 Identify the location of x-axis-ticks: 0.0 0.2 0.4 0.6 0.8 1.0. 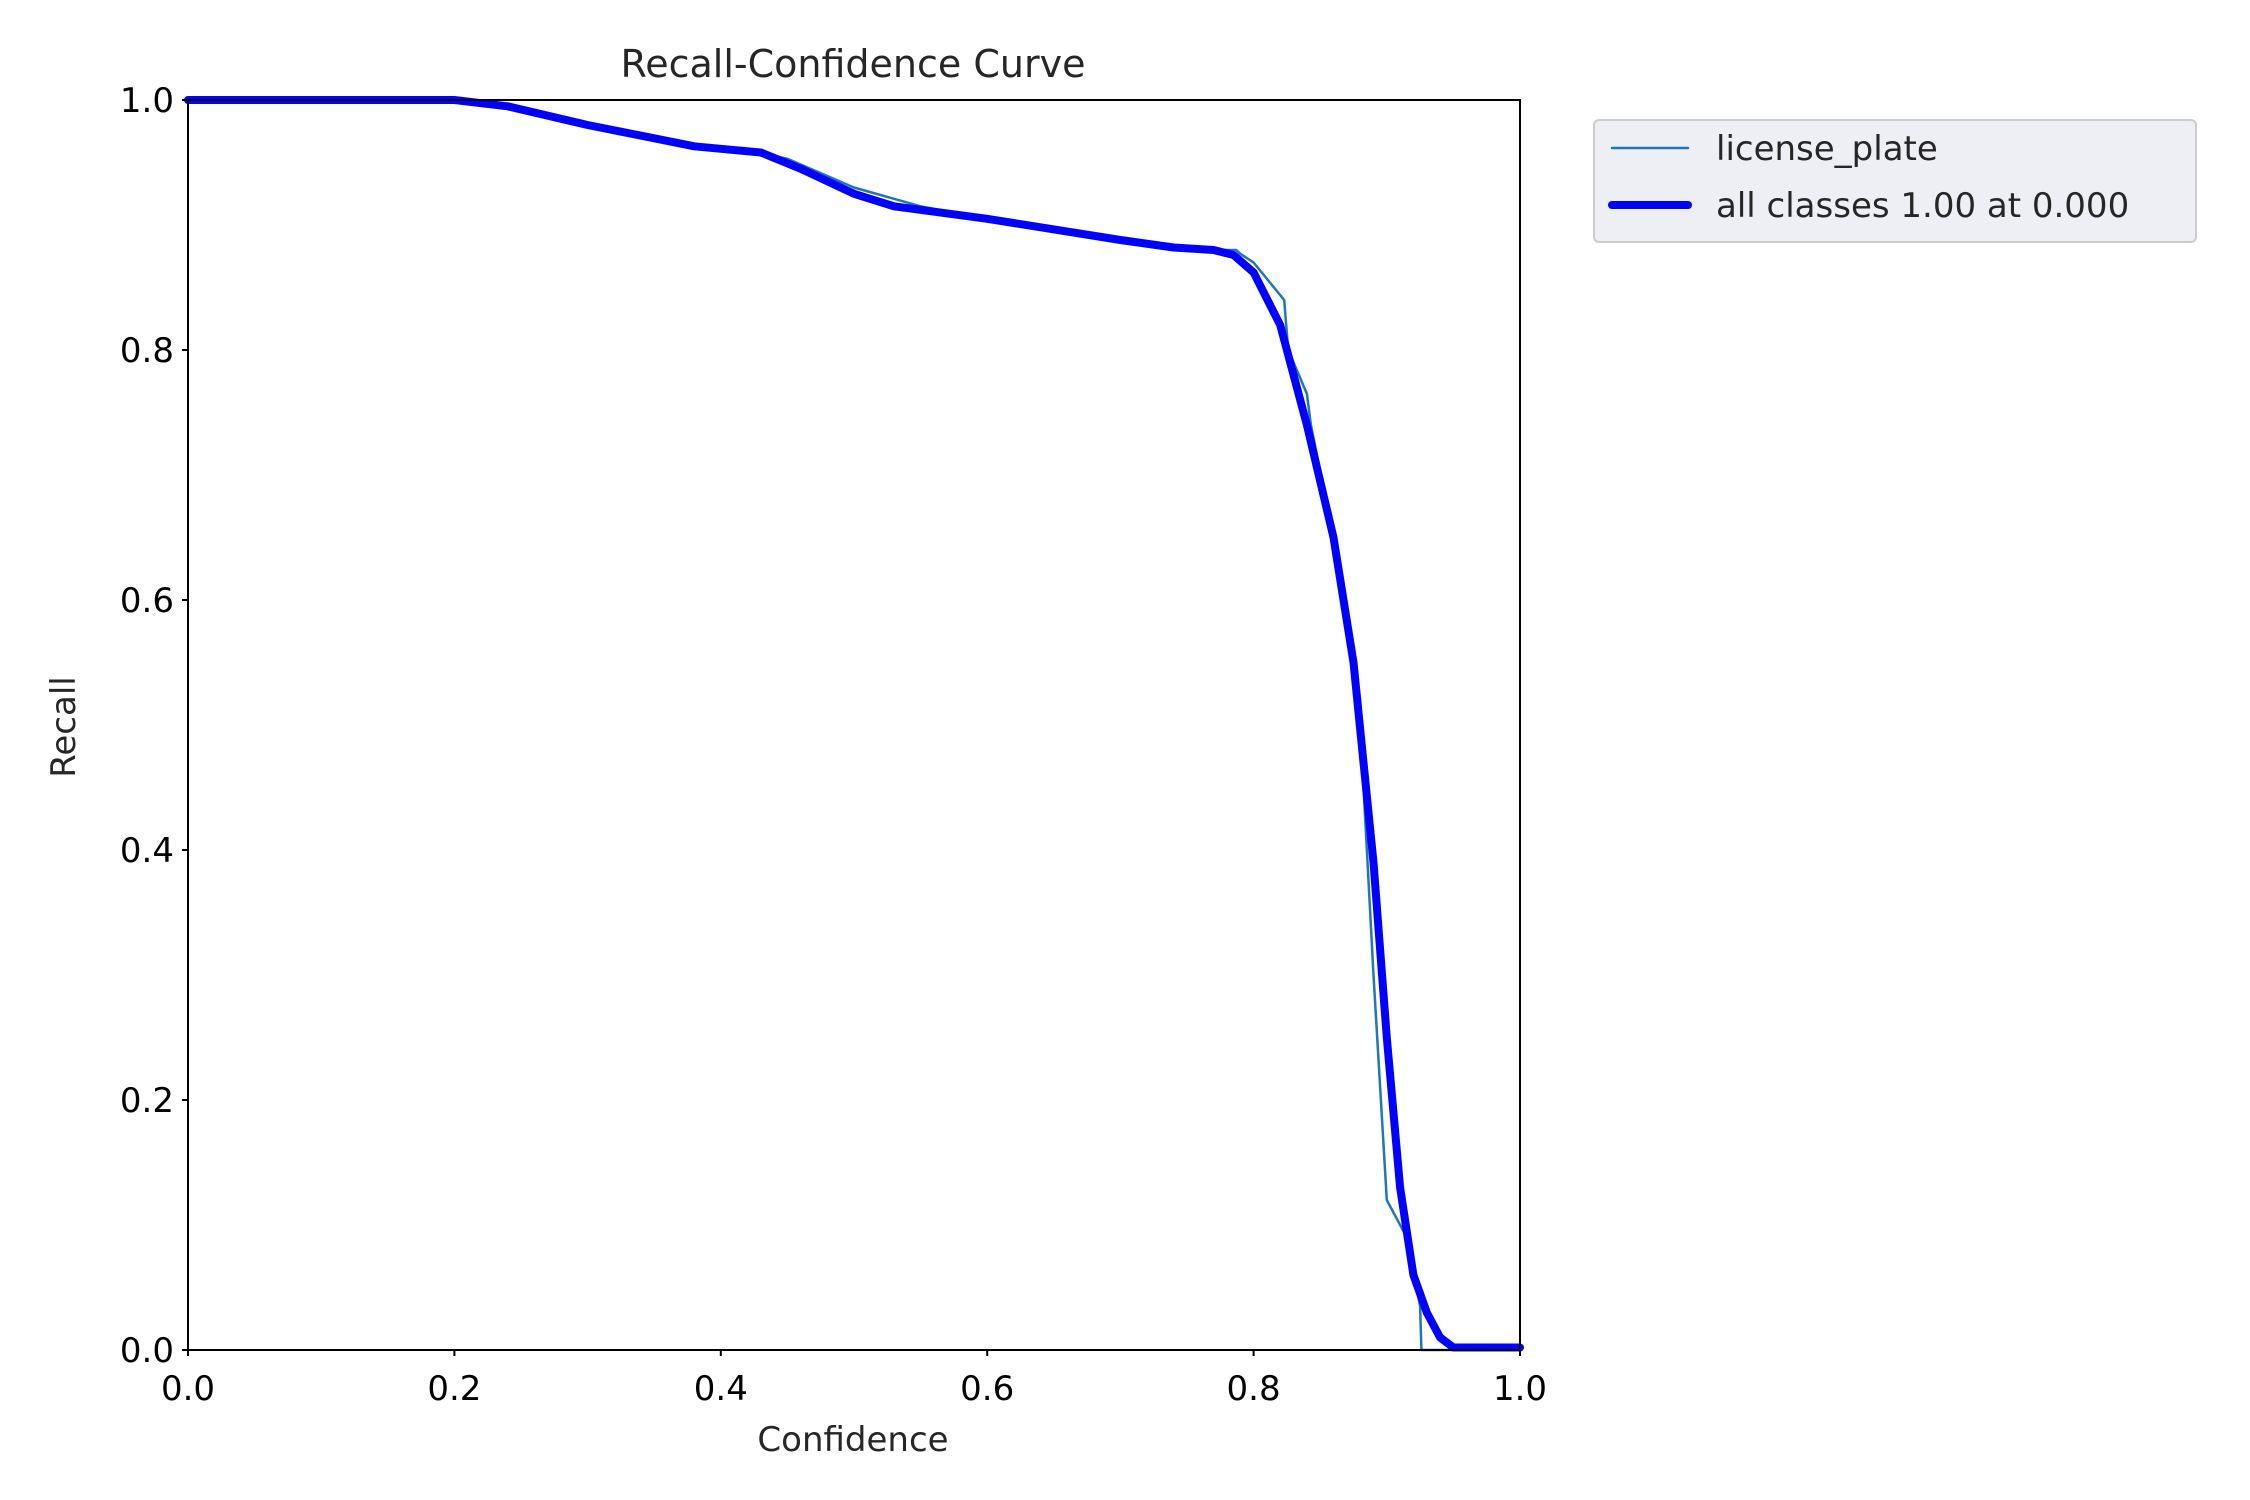
(854, 1379).